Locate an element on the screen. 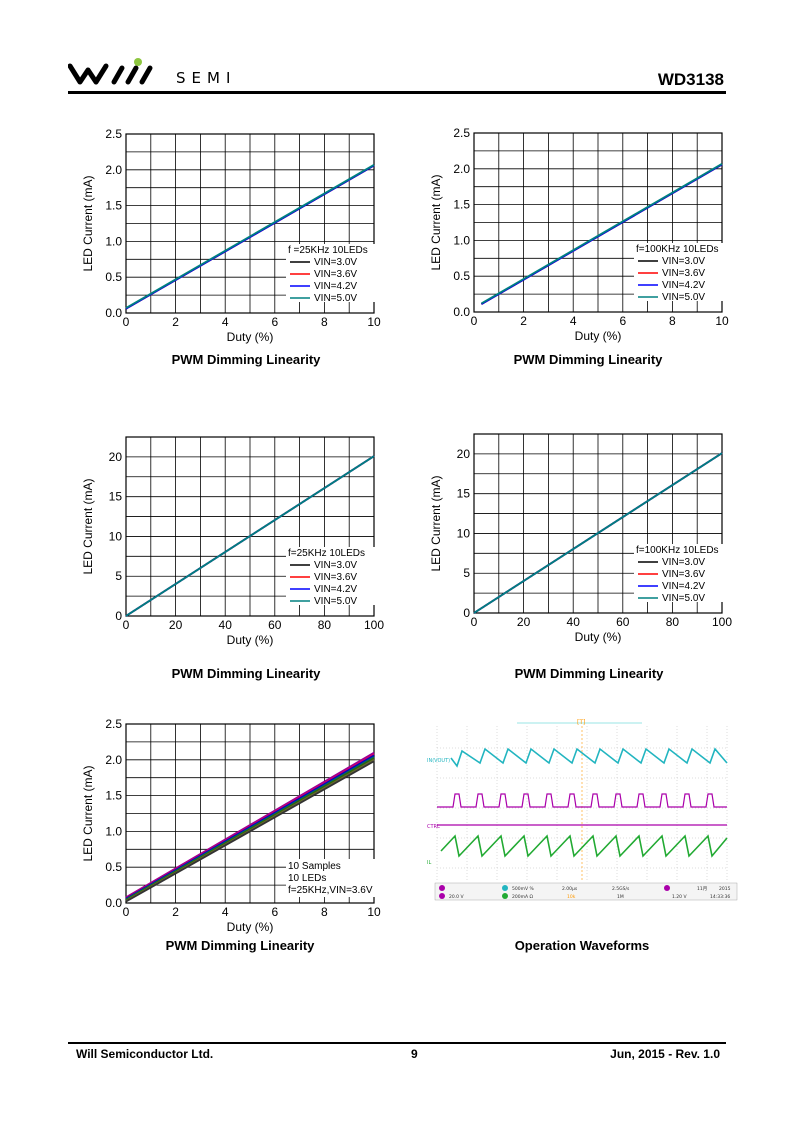 The width and height of the screenshot is (800, 1131). ch2-label: CTRL is located at coordinates (433, 827).